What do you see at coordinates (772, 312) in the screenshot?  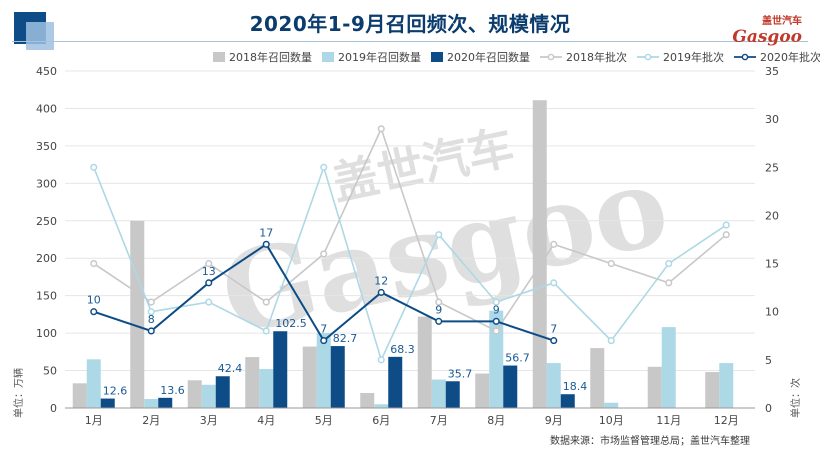 I see `right-tick-label: 10` at bounding box center [772, 312].